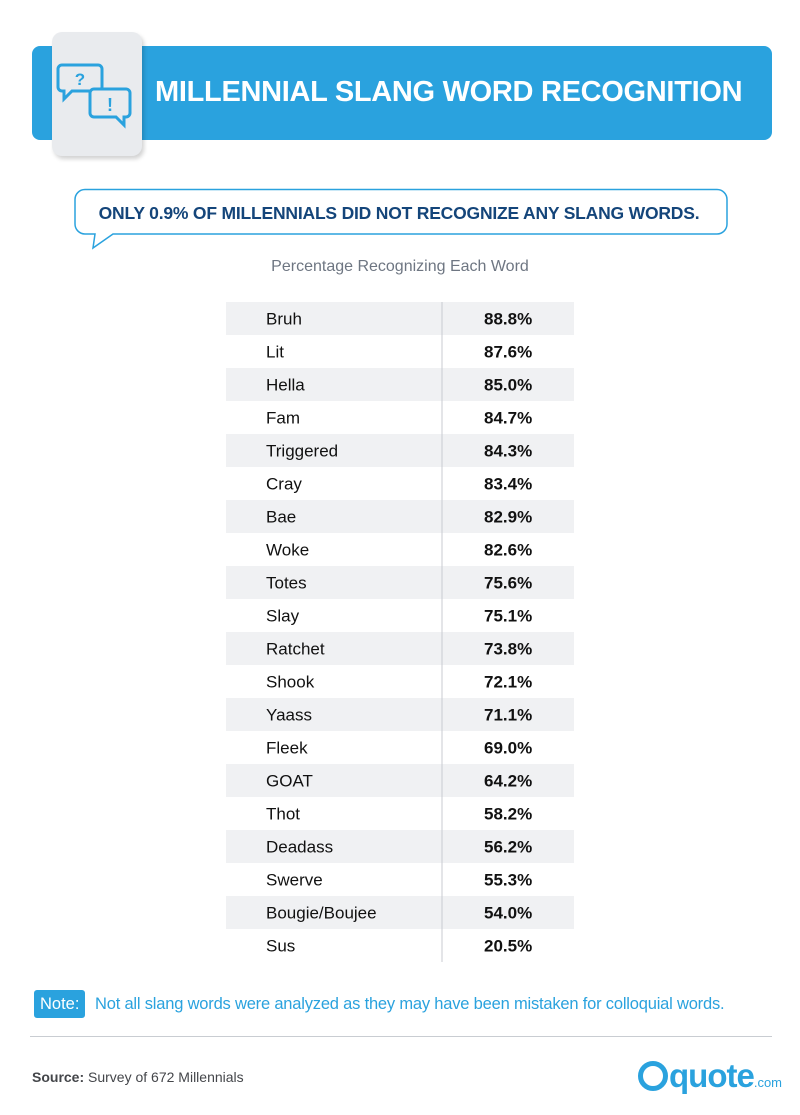 Image resolution: width=800 pixels, height=1115 pixels. Describe the element at coordinates (58, 1077) in the screenshot. I see `source-label: Source:` at that location.